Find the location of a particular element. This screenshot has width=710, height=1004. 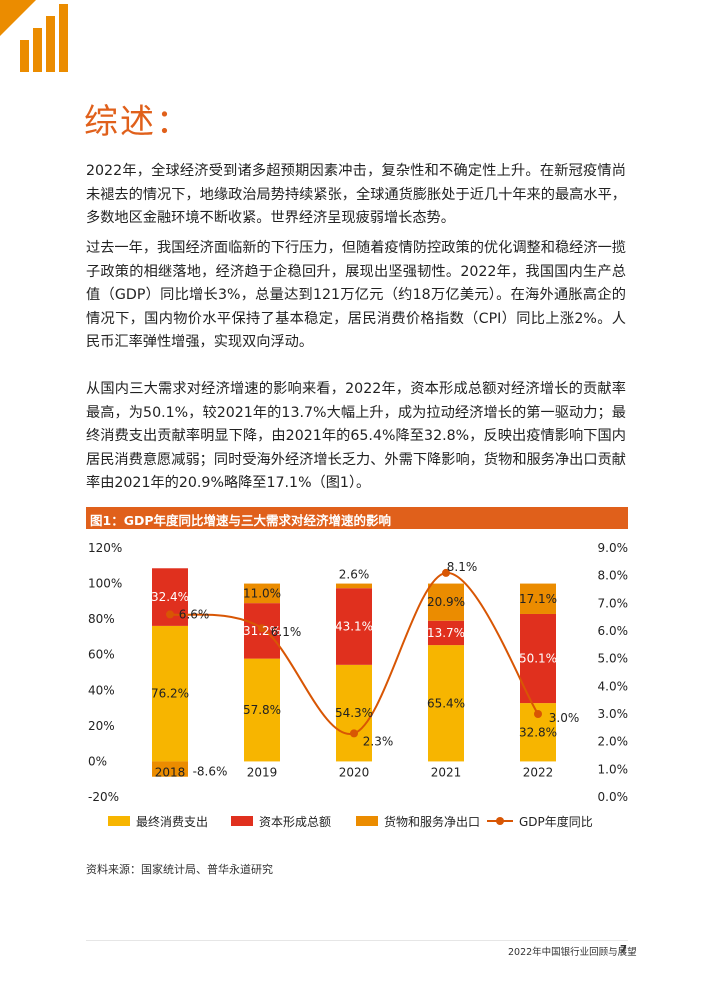

net-export-data-label: 17.1% is located at coordinates (538, 599).